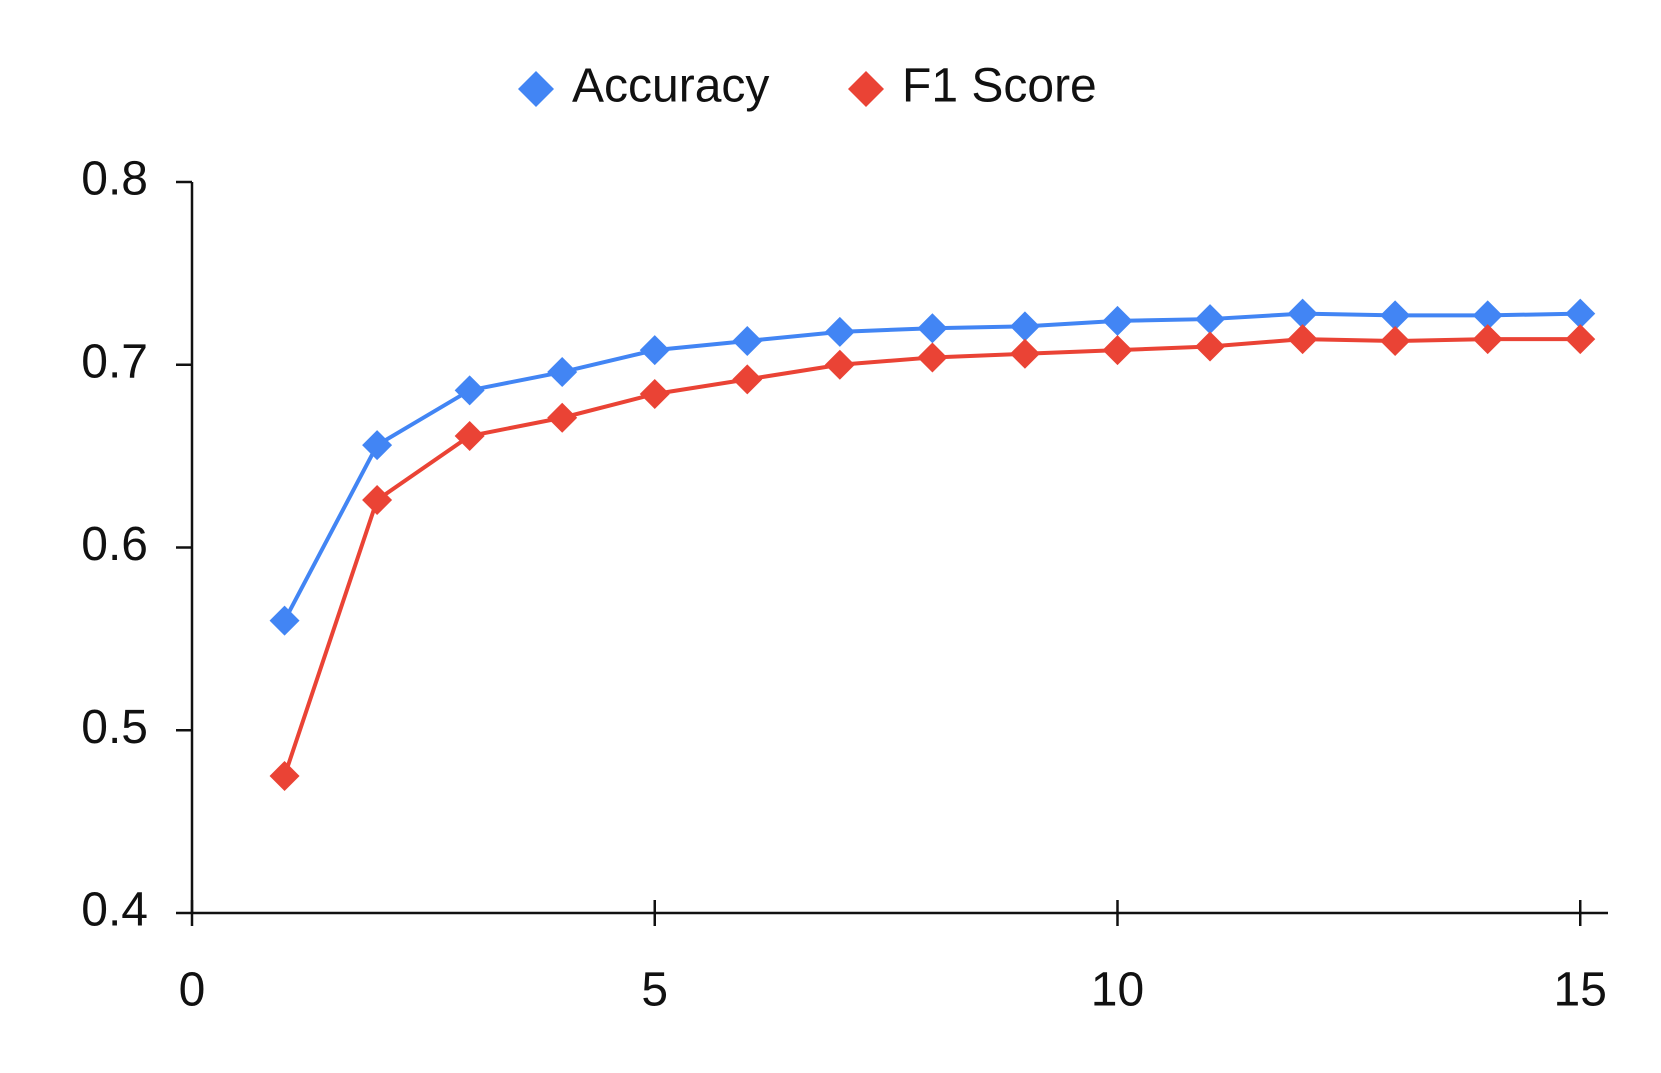 This screenshot has height=1073, width=1661. I want to click on x-tick-label: 0, so click(192, 990).